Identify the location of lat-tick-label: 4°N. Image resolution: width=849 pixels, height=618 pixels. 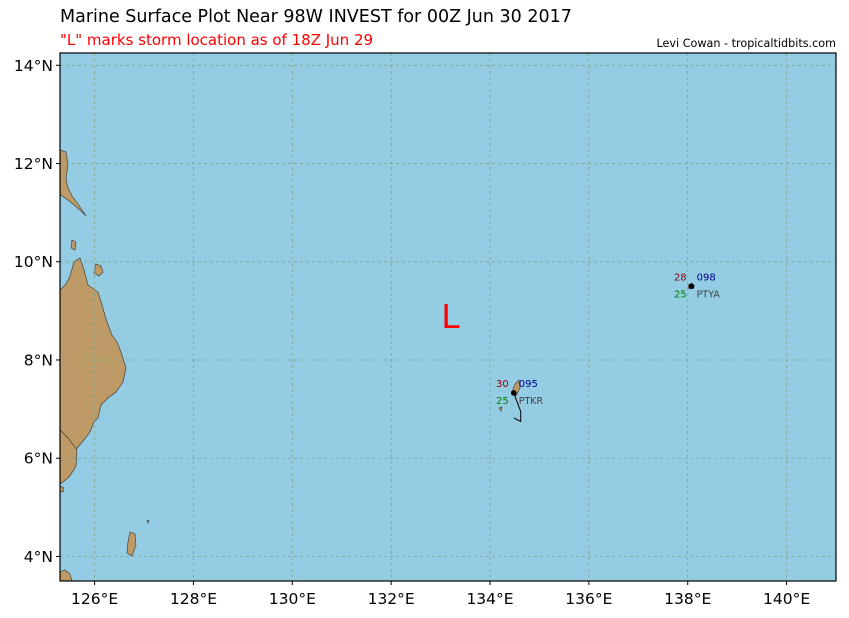
(38, 557).